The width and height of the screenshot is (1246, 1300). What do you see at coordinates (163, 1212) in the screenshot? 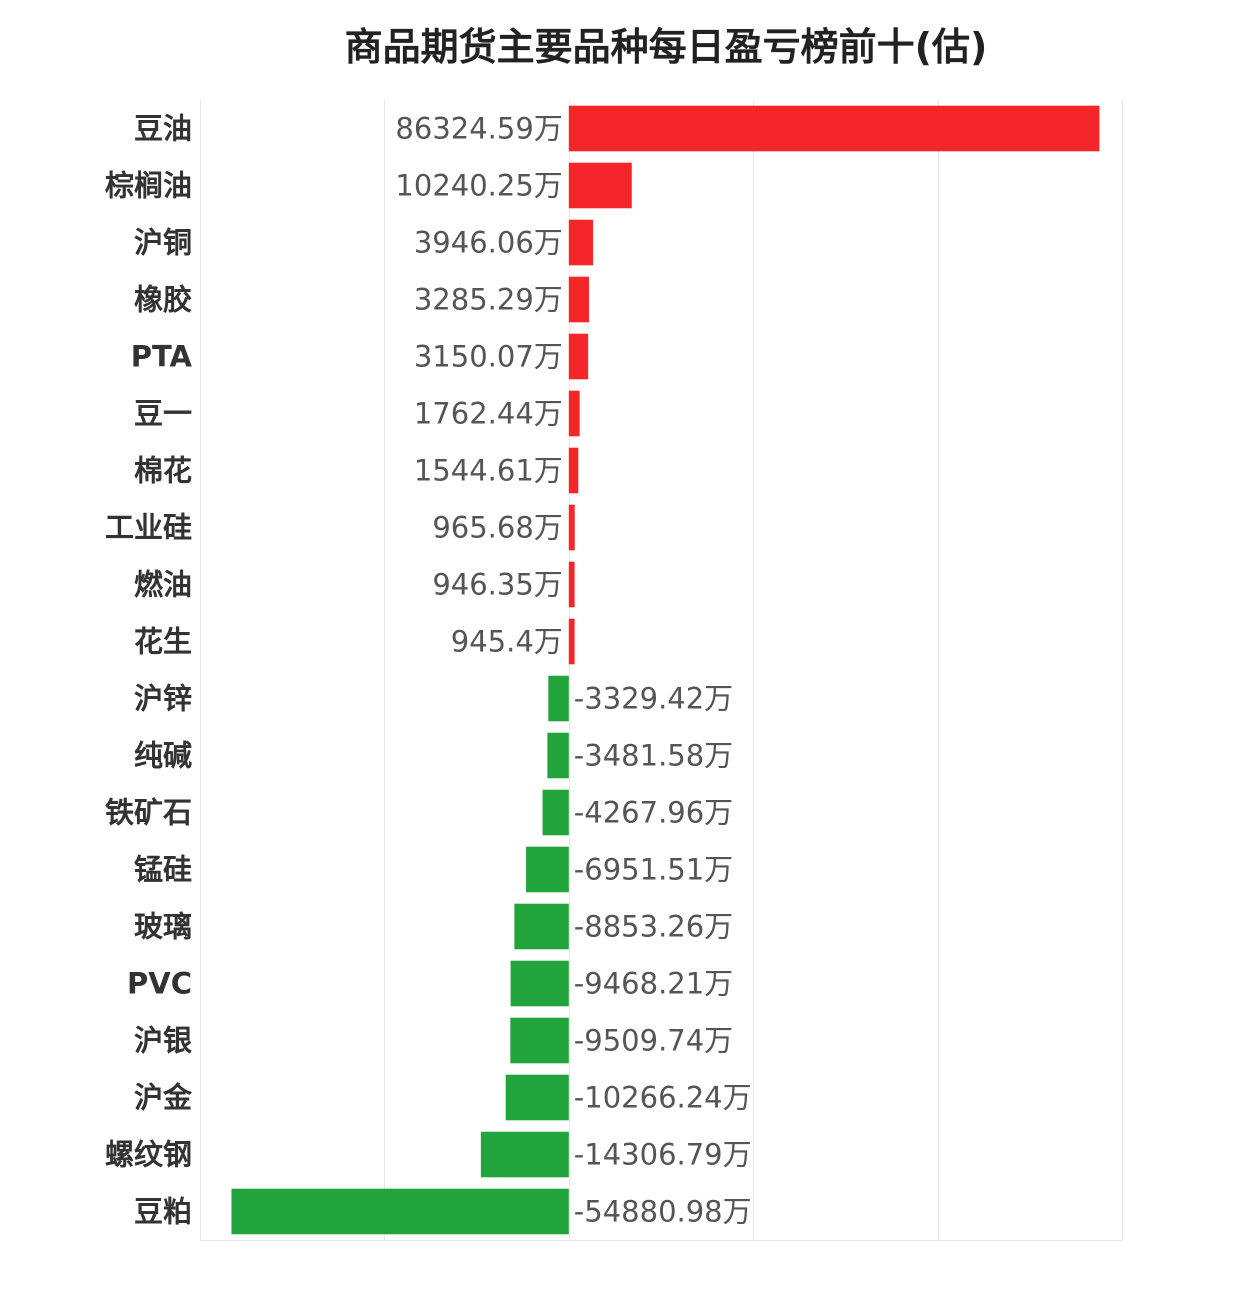
I see `category-label: 豆粕` at bounding box center [163, 1212].